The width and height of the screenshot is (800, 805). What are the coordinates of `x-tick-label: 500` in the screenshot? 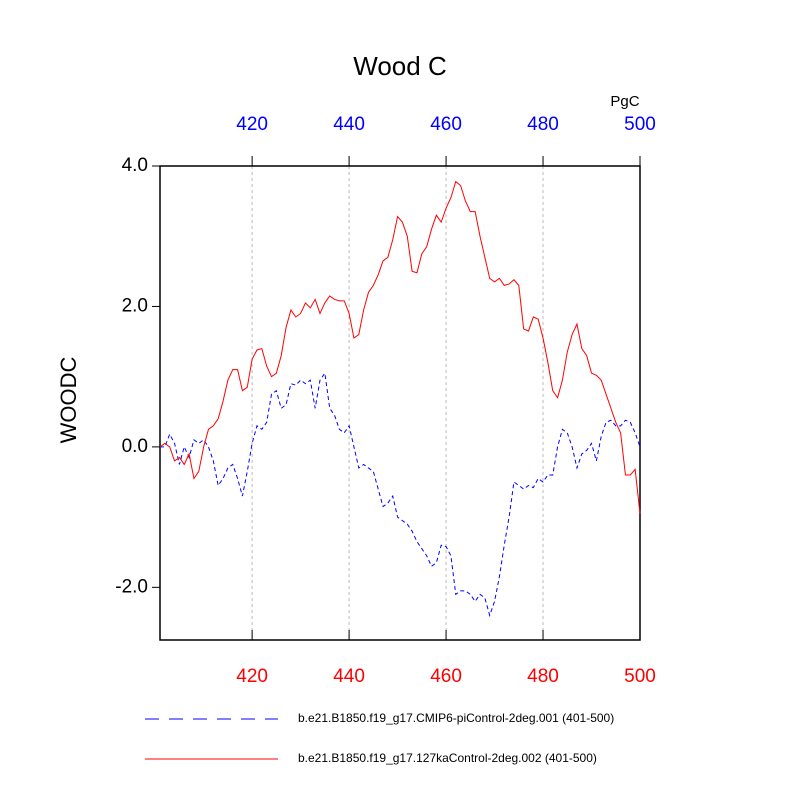 It's located at (640, 676).